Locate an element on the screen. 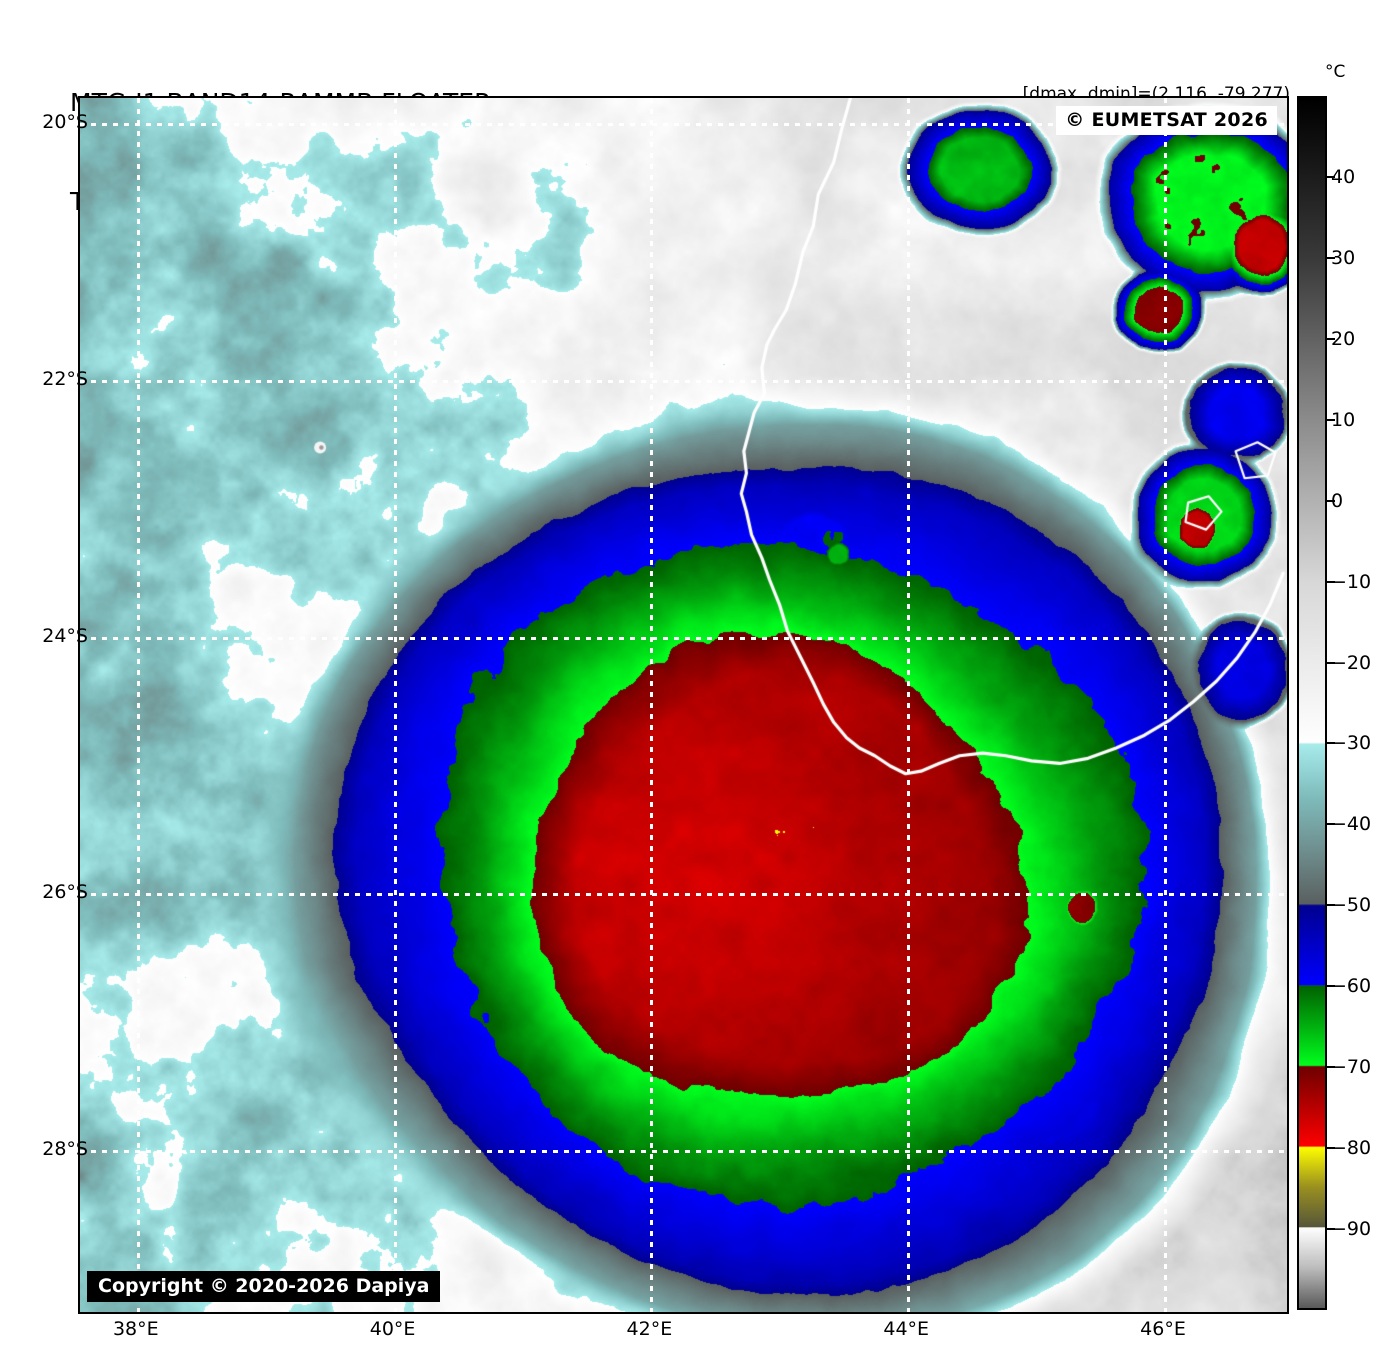  eumetsat-watermark: © EUMETSAT 2026 is located at coordinates (1166, 120).